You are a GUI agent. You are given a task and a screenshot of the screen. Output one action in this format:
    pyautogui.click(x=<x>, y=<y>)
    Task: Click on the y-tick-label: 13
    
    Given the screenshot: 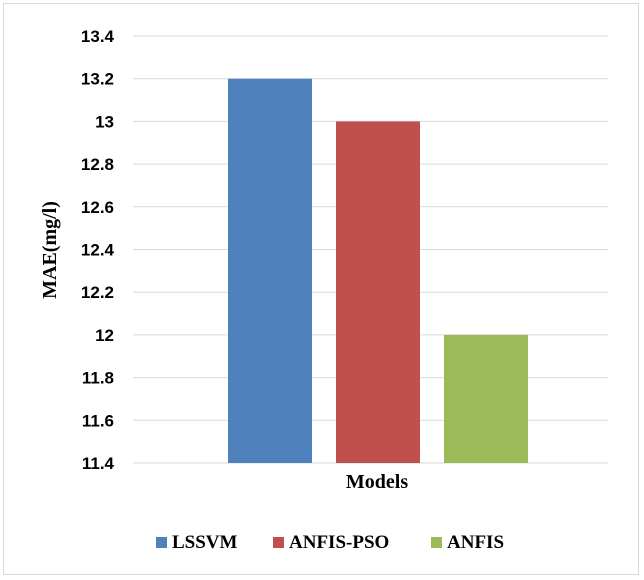 What is the action you would take?
    pyautogui.click(x=104, y=121)
    